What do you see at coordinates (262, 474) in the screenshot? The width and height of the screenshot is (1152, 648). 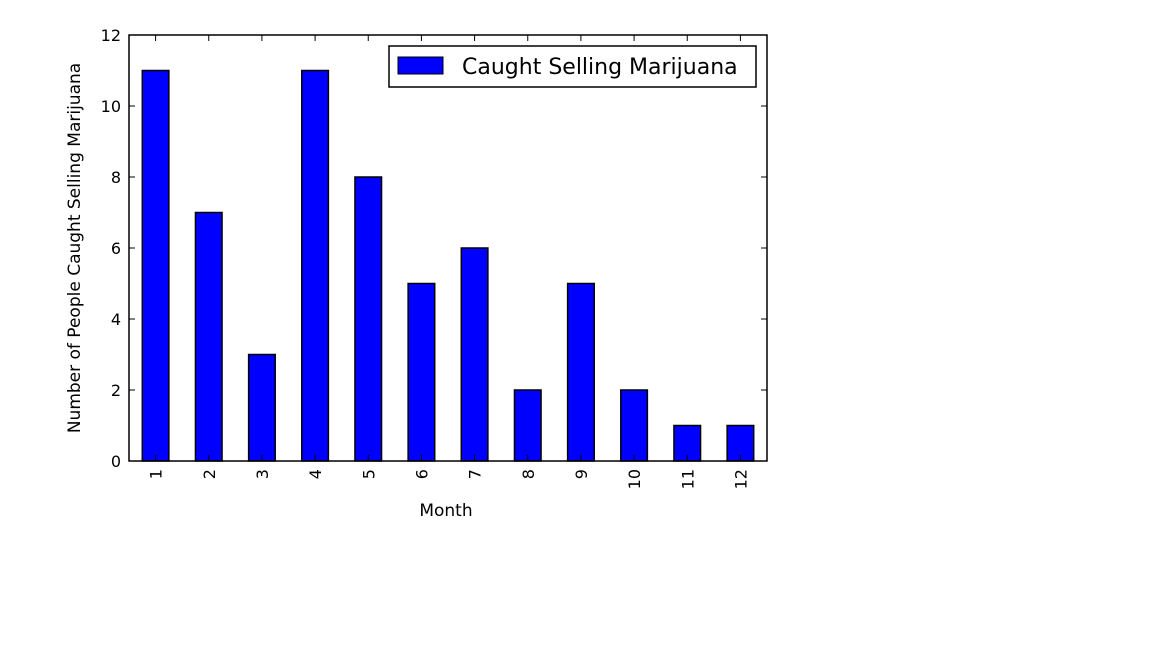 I see `x-tick-label: 3` at bounding box center [262, 474].